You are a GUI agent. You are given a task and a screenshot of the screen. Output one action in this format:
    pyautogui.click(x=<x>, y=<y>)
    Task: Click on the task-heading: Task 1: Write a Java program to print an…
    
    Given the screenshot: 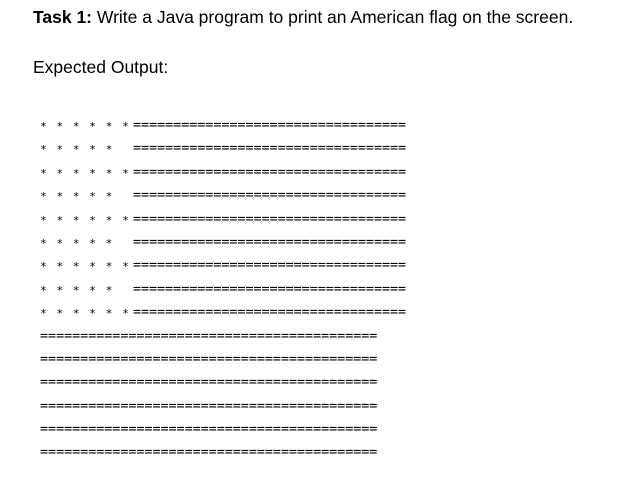 What is the action you would take?
    pyautogui.click(x=303, y=17)
    